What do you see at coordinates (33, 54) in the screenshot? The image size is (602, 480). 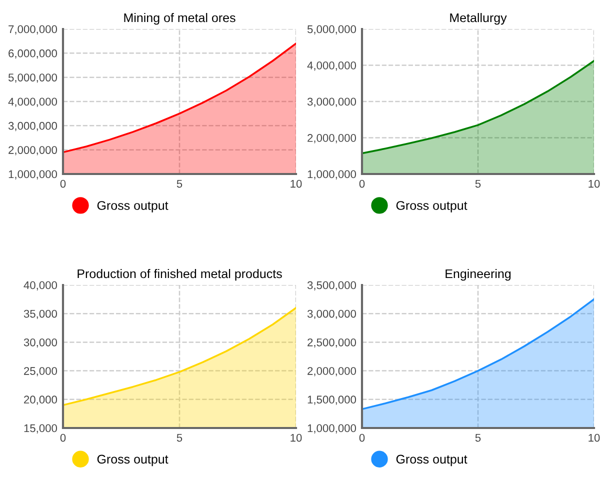 I see `y-tick-label: 6,000,000` at bounding box center [33, 54].